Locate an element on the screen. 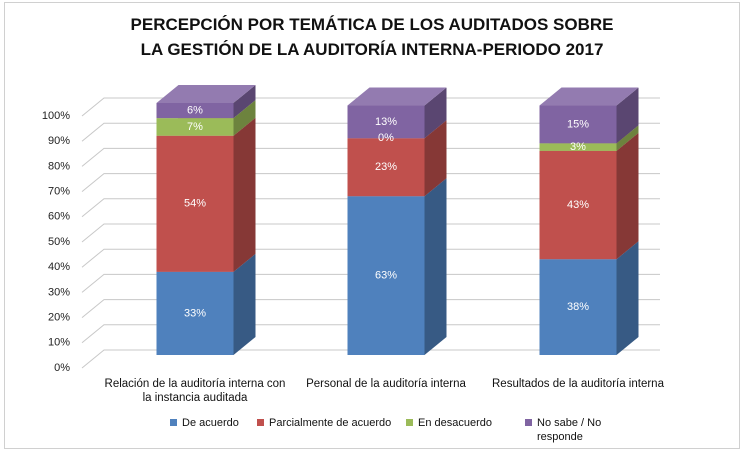  data-label: 38% is located at coordinates (578, 307).